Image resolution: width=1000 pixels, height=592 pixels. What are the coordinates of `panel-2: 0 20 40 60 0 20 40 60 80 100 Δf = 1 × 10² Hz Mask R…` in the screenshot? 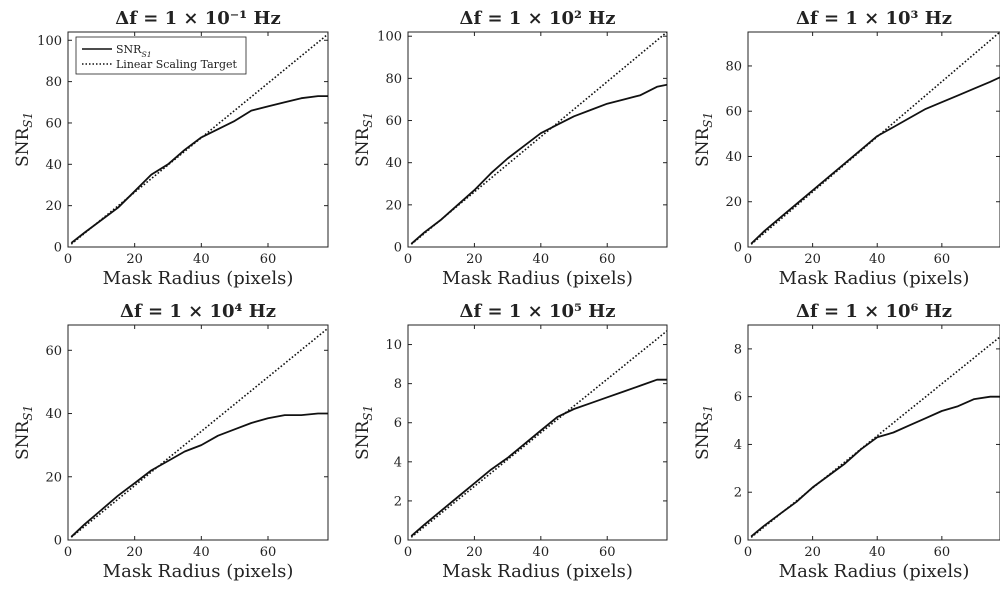 It's located at (510, 148).